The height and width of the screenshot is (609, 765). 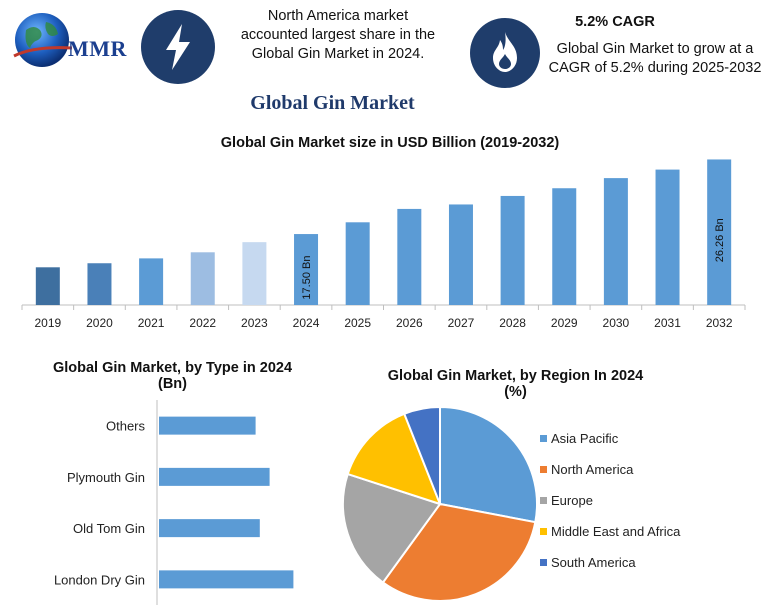 What do you see at coordinates (126, 426) in the screenshot?
I see `category-label: Others` at bounding box center [126, 426].